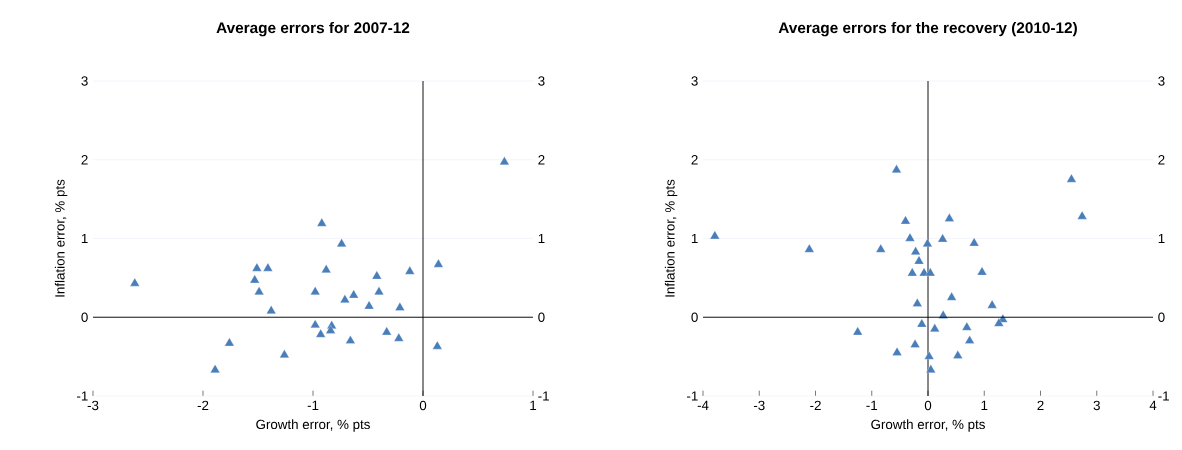 This screenshot has width=1182, height=450. I want to click on x-tick-label: -4, so click(703, 405).